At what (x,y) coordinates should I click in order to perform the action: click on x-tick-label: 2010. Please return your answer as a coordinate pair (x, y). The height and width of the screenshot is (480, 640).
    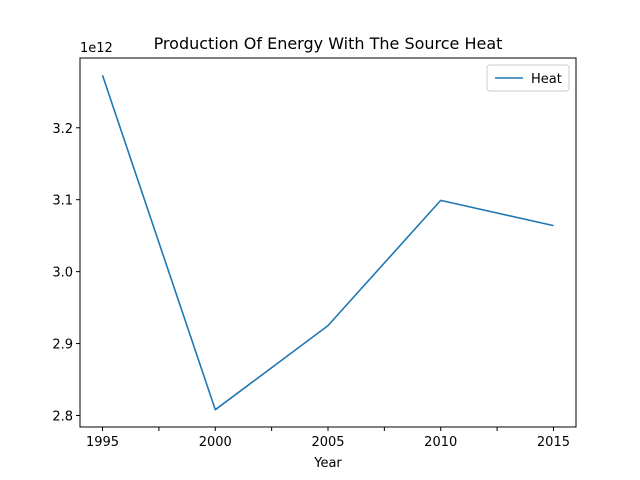
    Looking at the image, I should click on (440, 442).